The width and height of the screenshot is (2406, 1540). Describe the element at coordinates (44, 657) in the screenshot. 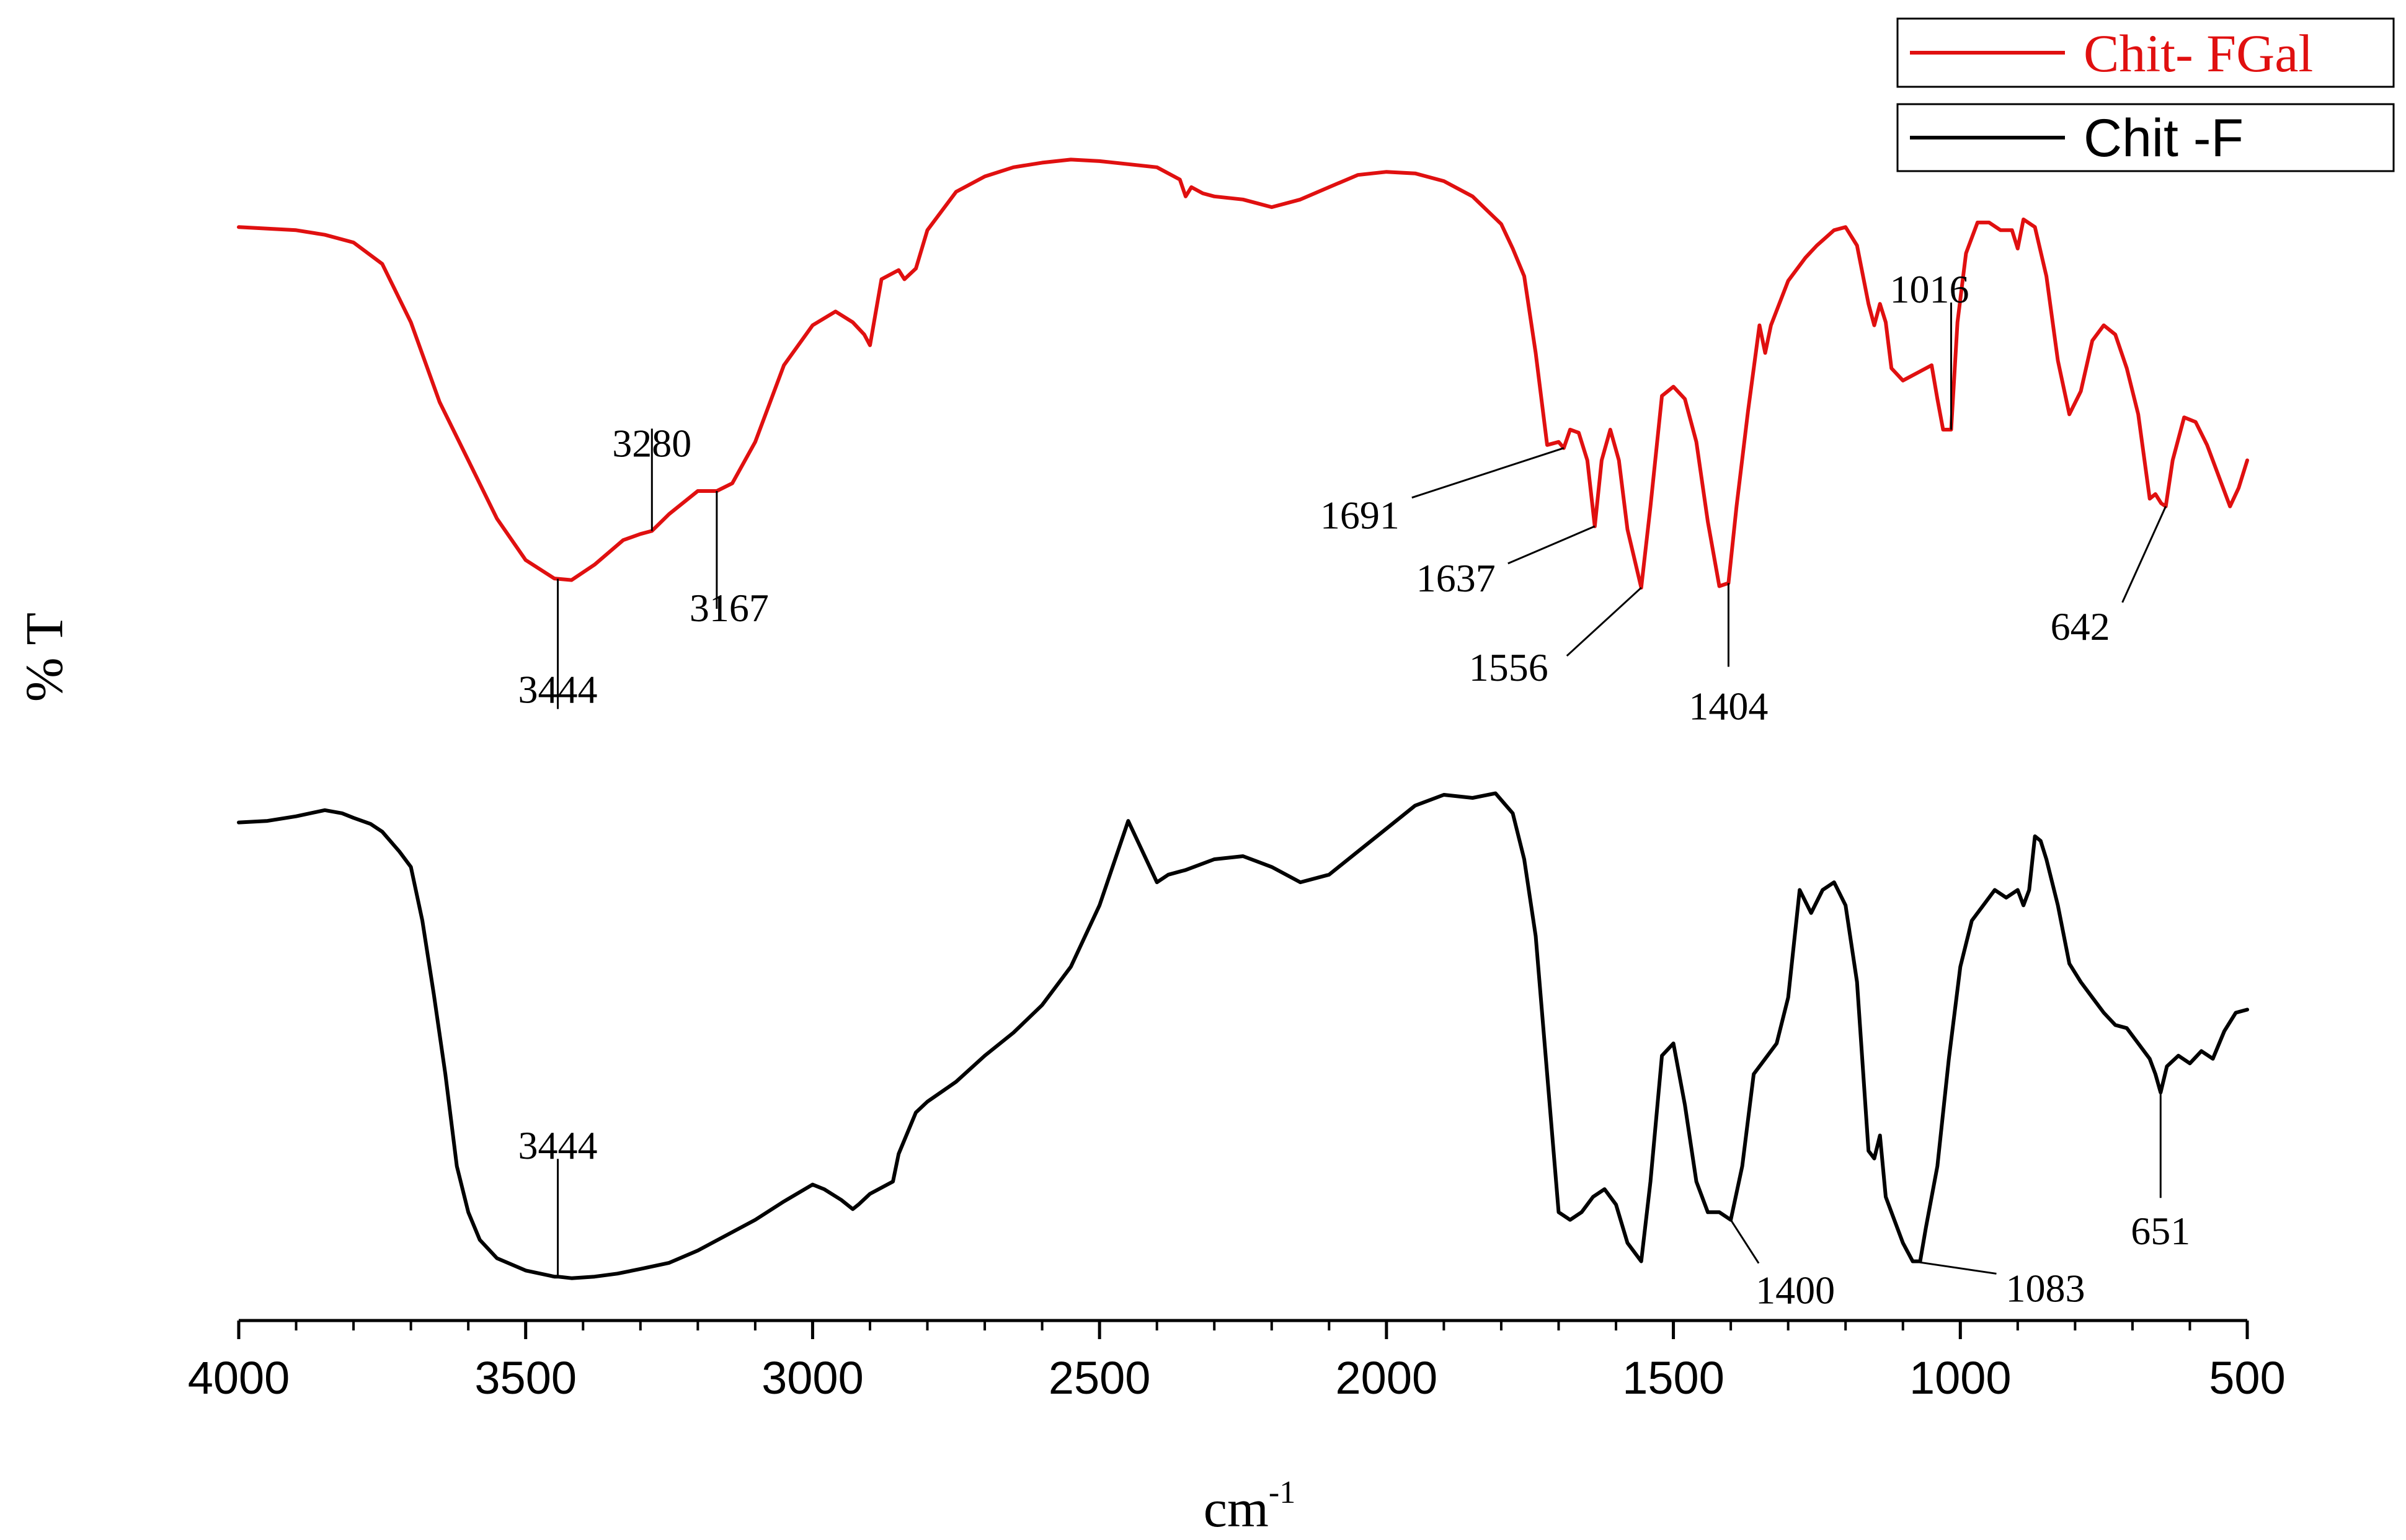

I see `y-axis-title: % T` at that location.